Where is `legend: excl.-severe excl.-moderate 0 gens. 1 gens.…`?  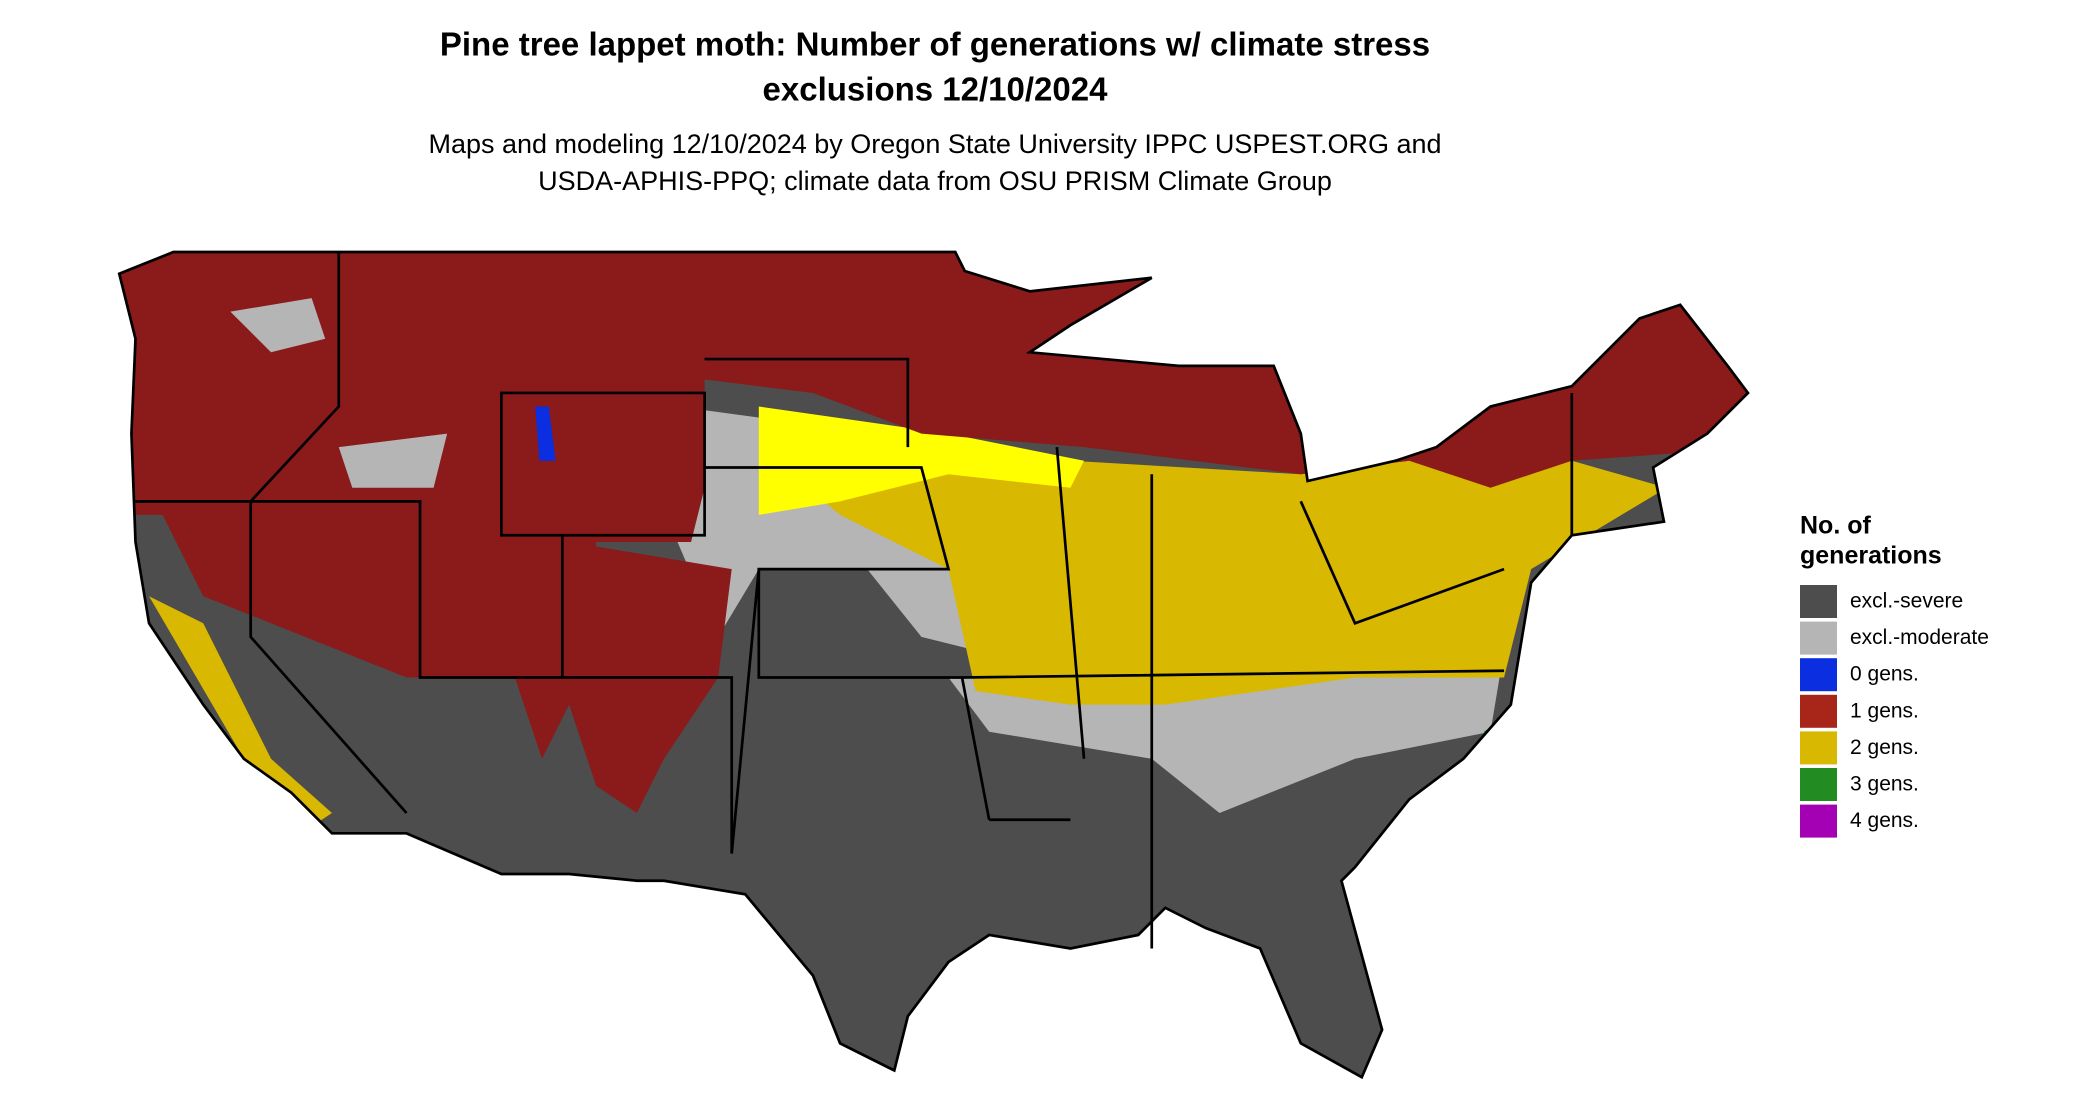
legend: excl.-severe excl.-moderate 0 gens. 1 gens.… is located at coordinates (1894, 711).